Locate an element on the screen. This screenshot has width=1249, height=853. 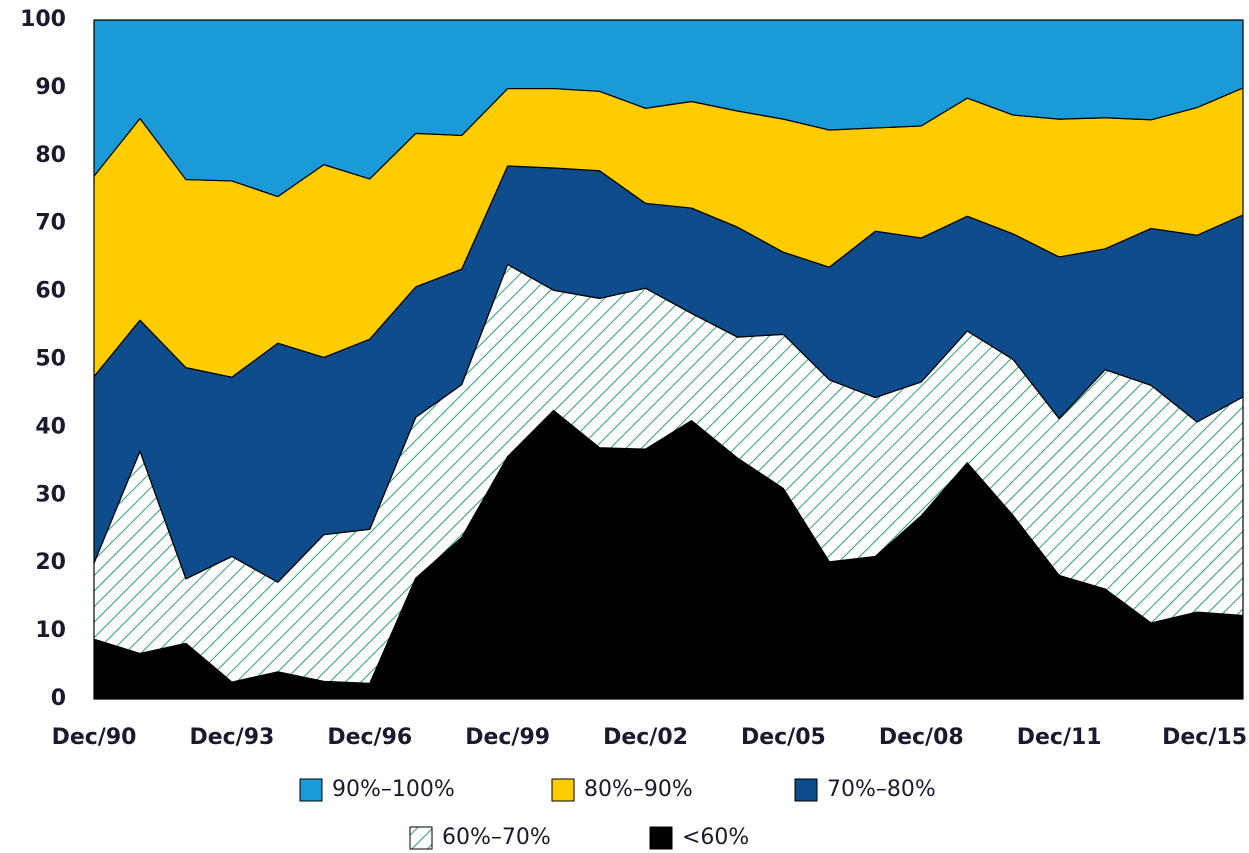
y-tick-label: 40 is located at coordinates (50, 426).